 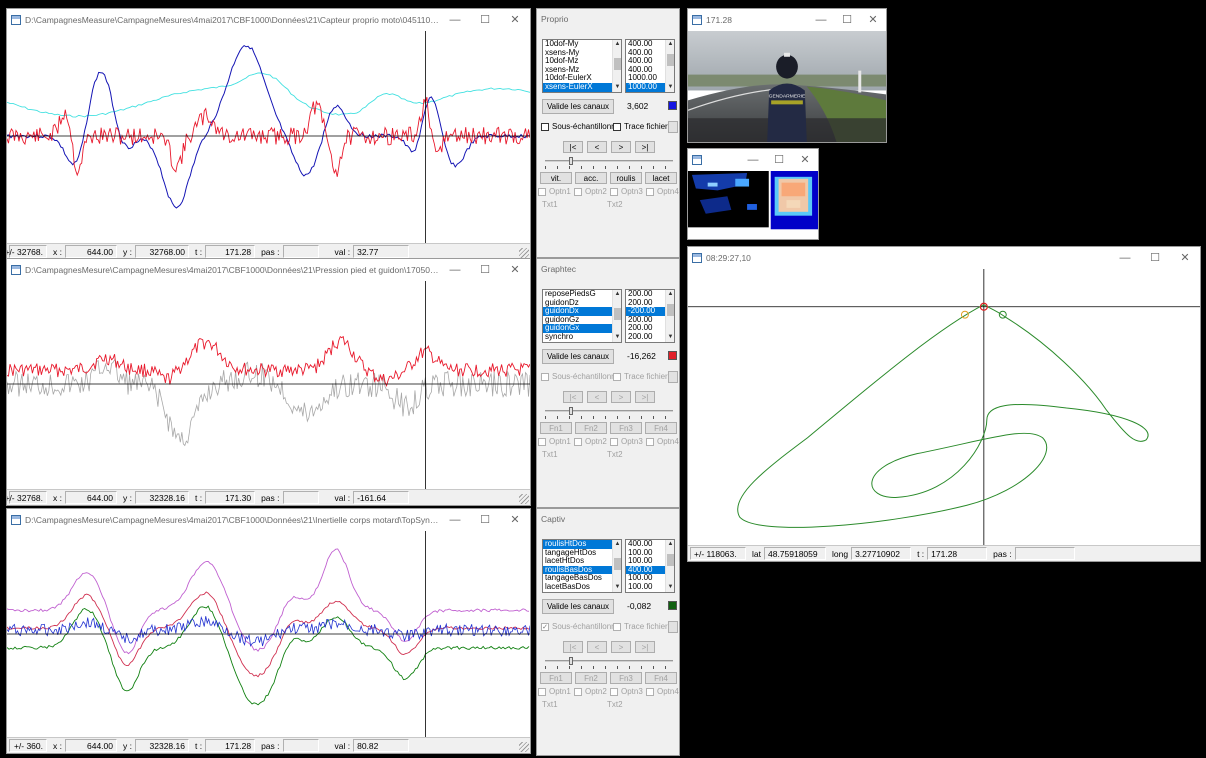 I want to click on fn-button-1: Fn2, so click(x=591, y=678).